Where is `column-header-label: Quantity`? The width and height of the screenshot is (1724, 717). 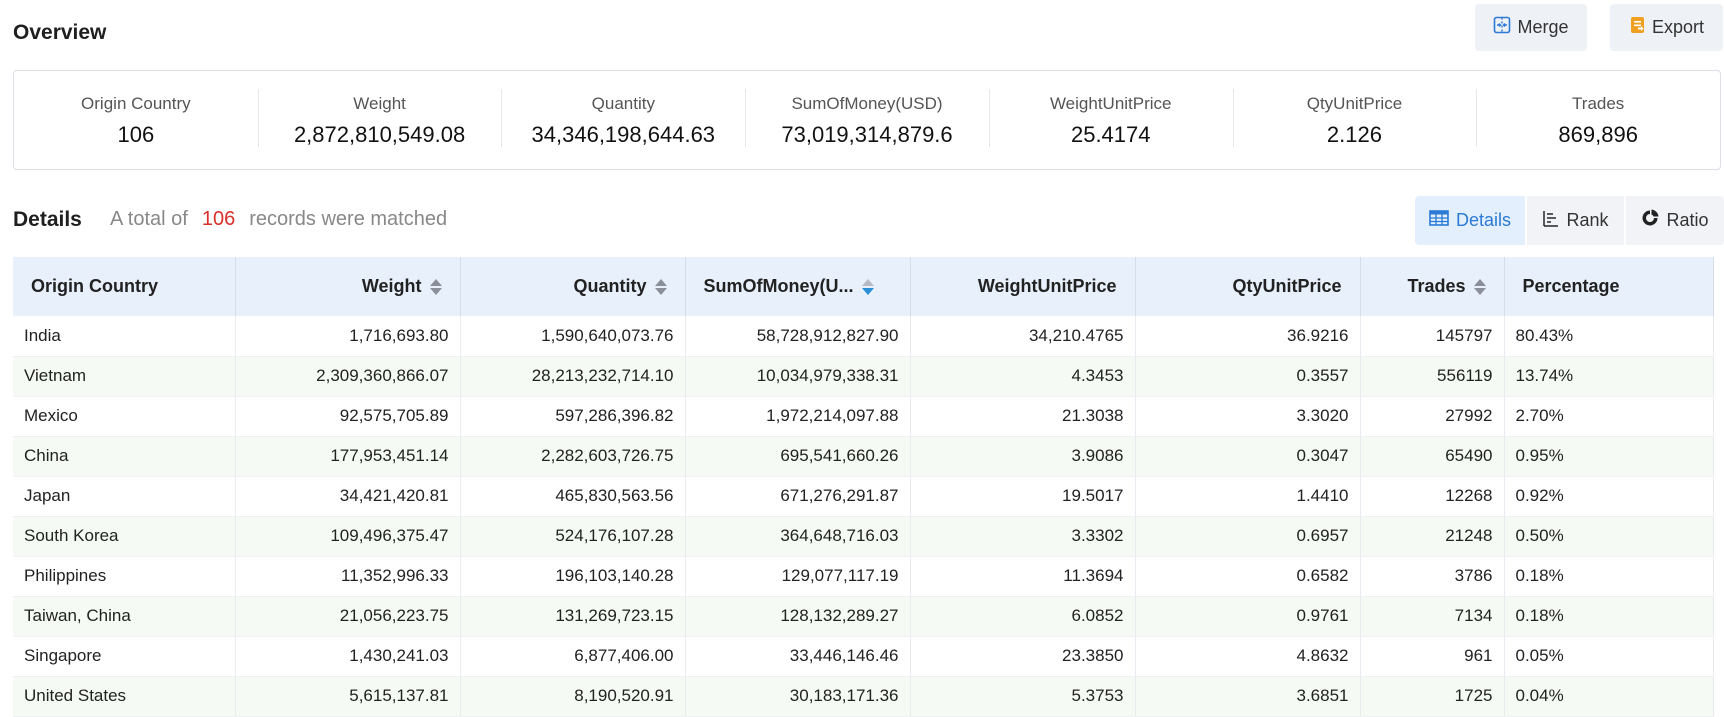 column-header-label: Quantity is located at coordinates (610, 286).